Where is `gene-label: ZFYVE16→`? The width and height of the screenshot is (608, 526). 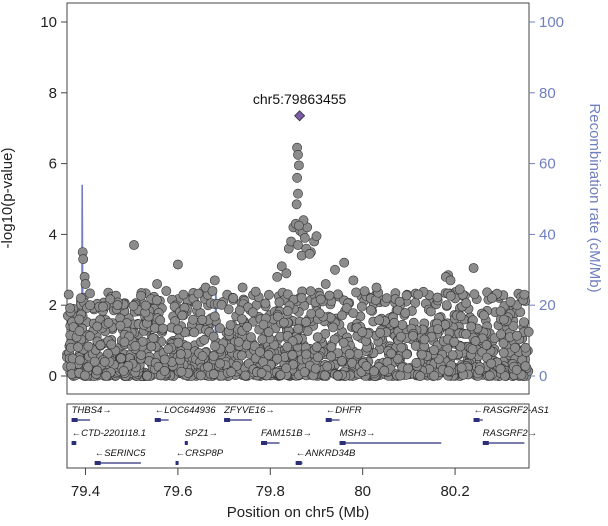
gene-label: ZFYVE16→ is located at coordinates (249, 410).